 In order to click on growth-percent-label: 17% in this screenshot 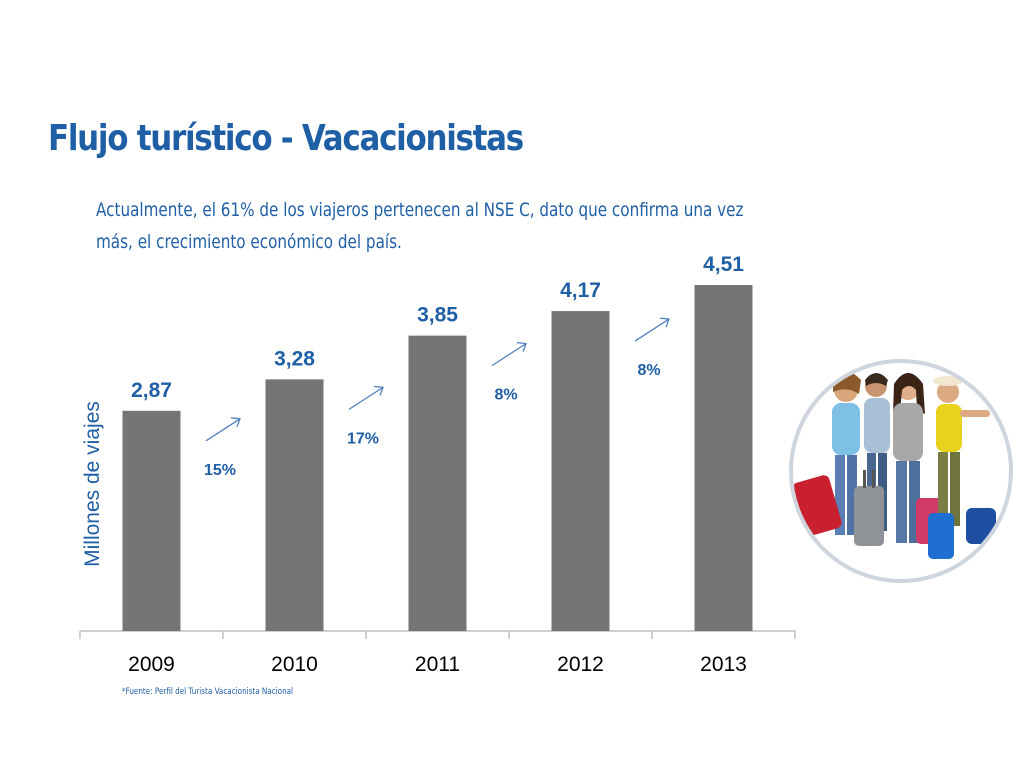, I will do `click(363, 438)`.